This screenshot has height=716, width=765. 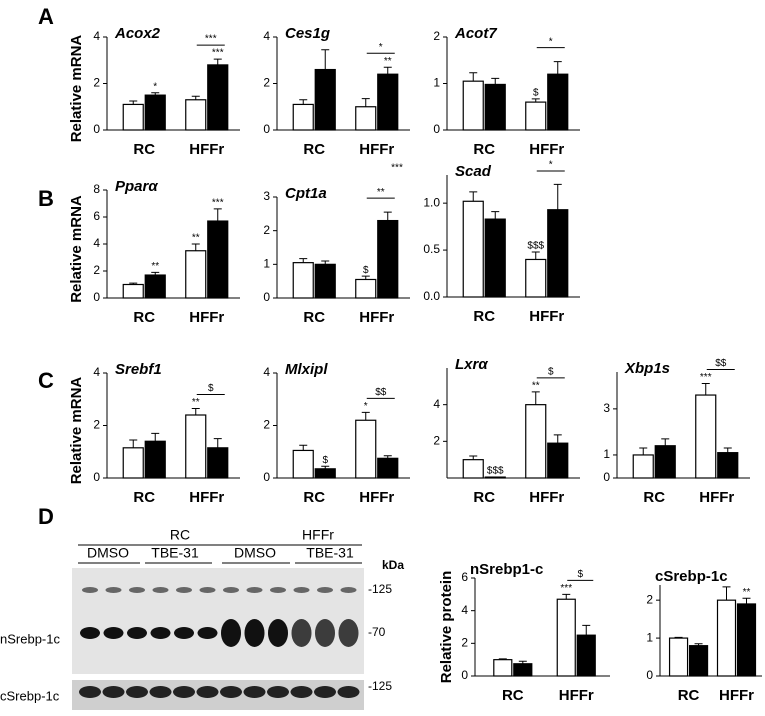 What do you see at coordinates (46, 16) in the screenshot?
I see `panel-label: A` at bounding box center [46, 16].